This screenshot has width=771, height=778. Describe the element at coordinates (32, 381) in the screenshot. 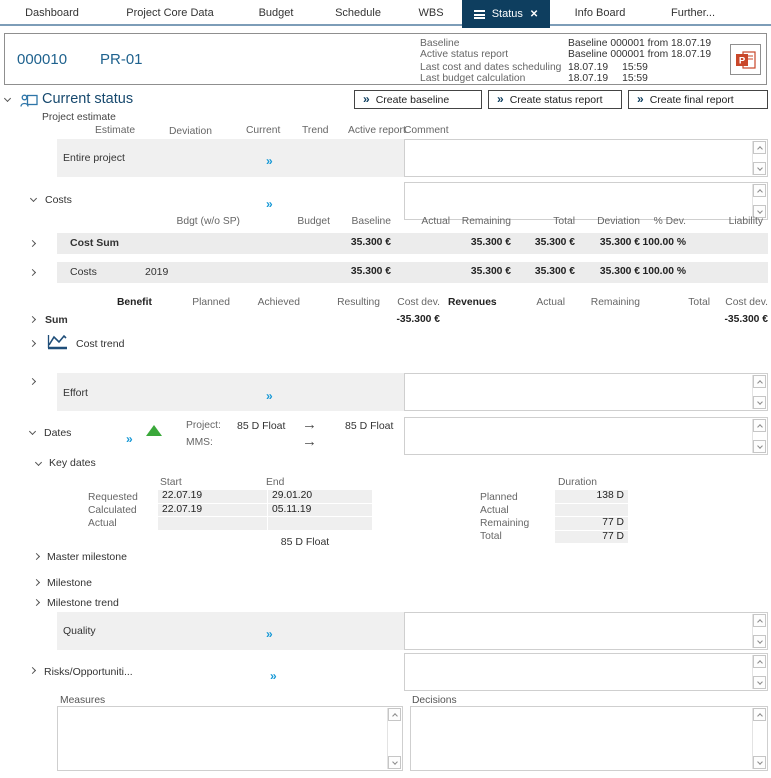

I see `effort-expand-icon` at that location.